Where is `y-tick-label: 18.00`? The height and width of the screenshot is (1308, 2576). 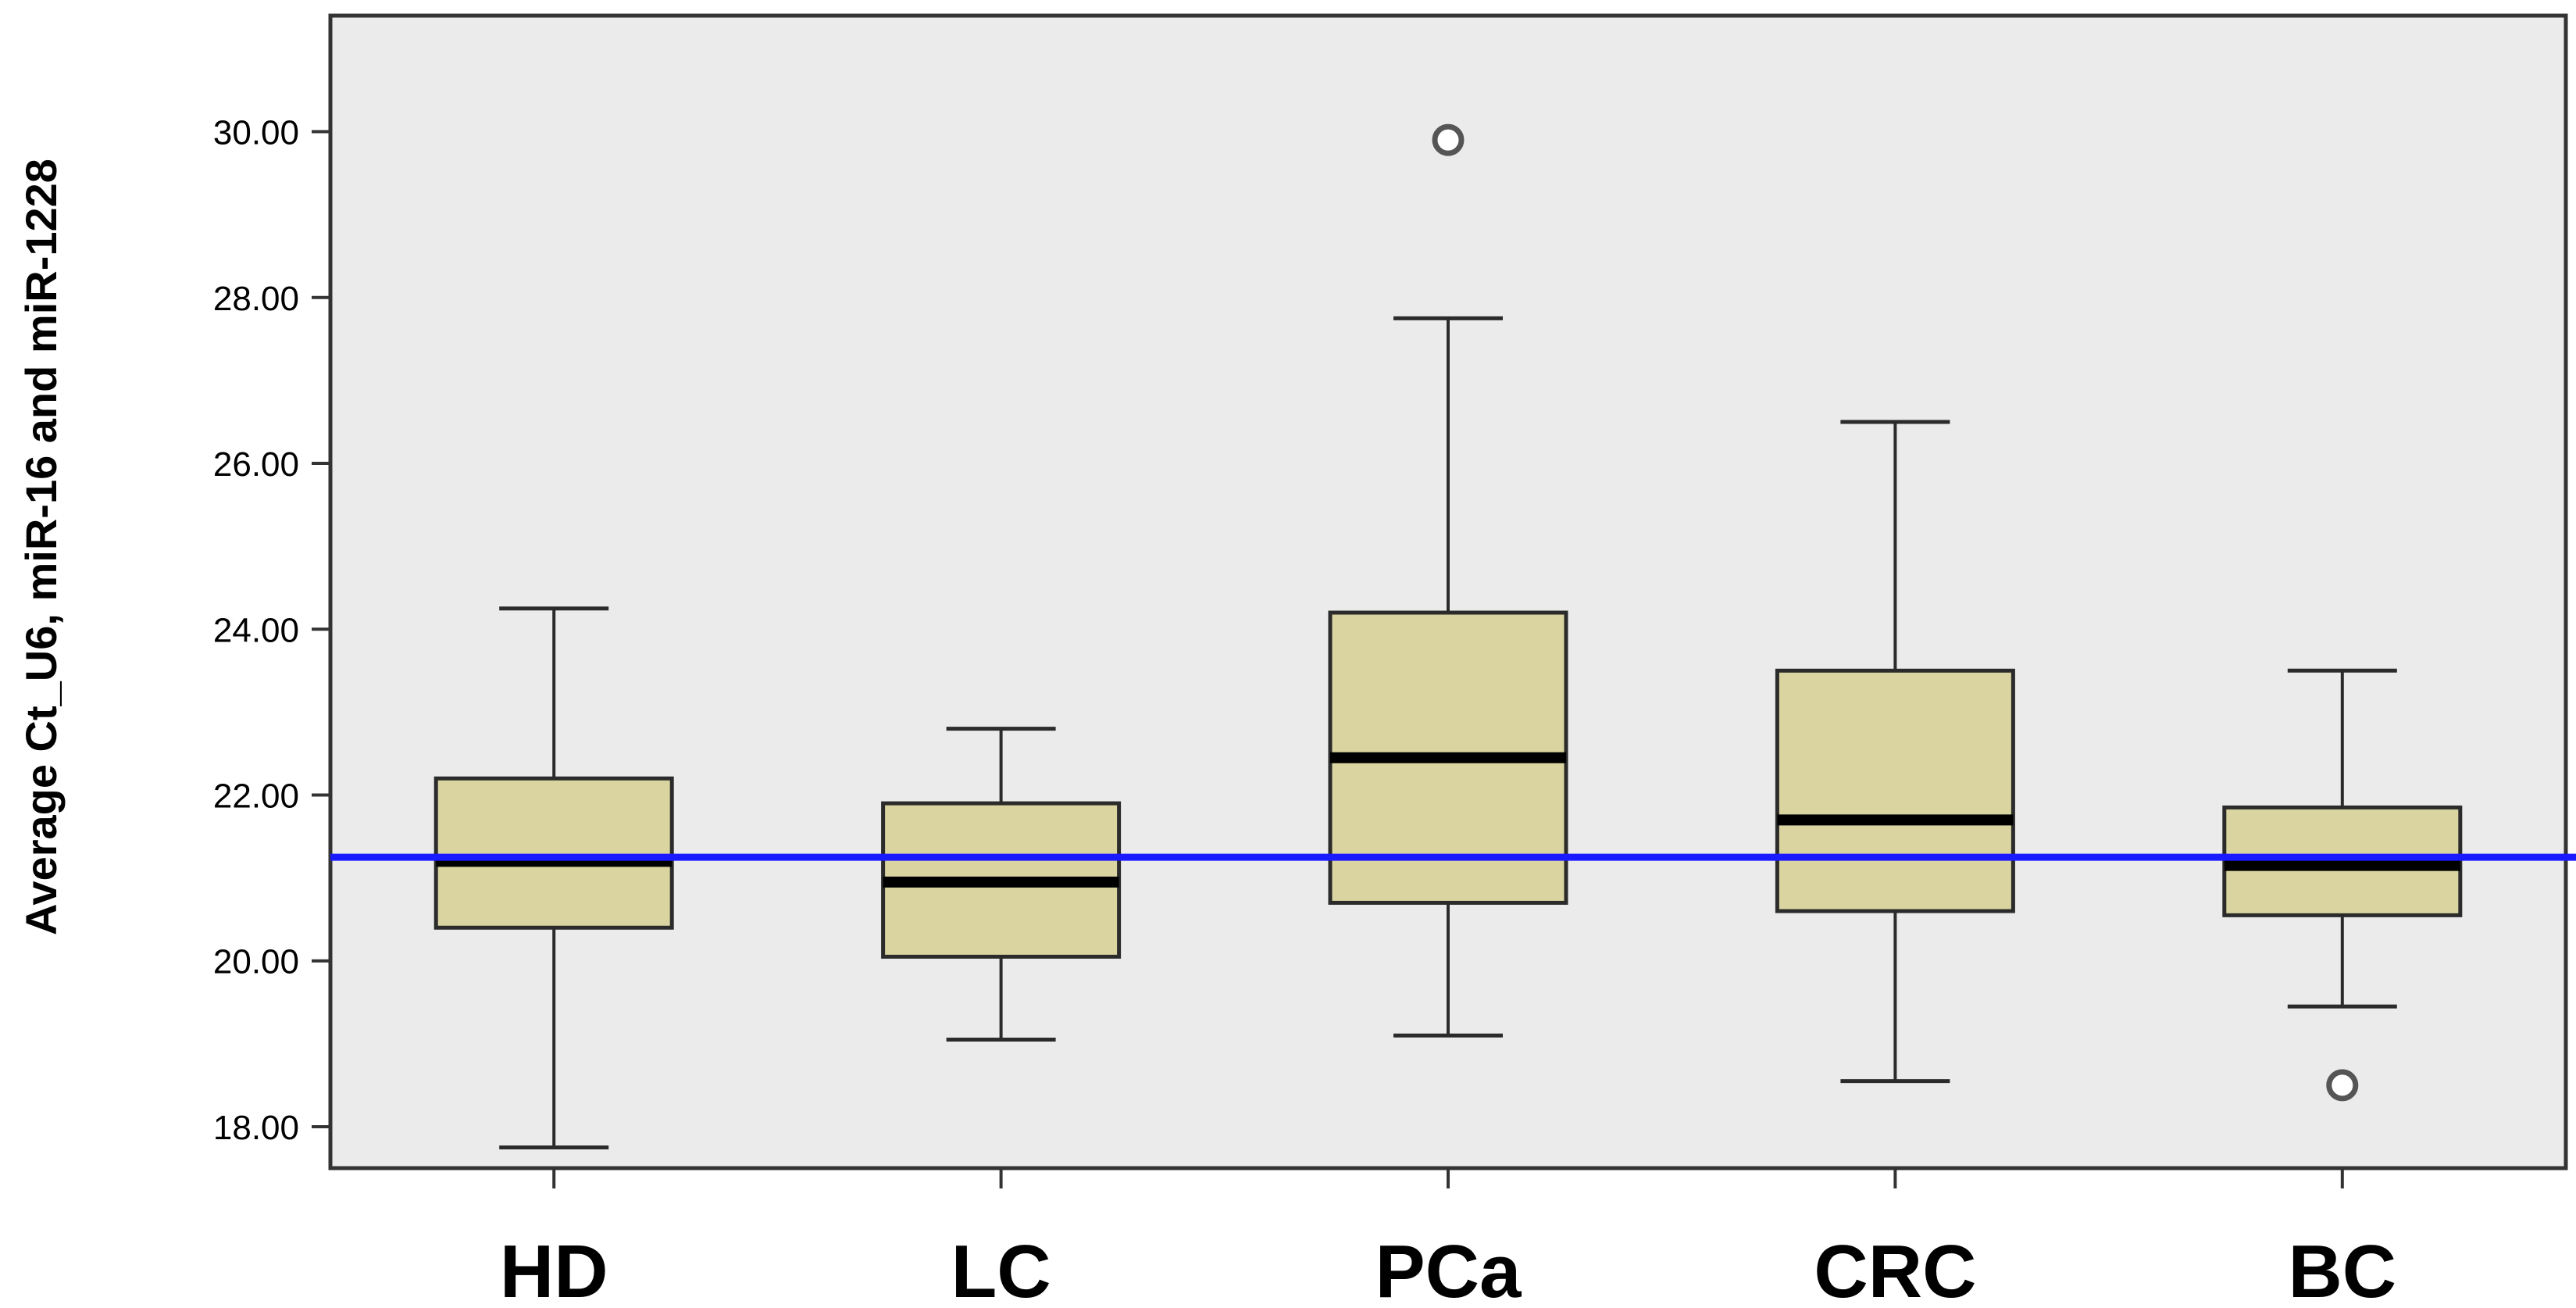
y-tick-label: 18.00 is located at coordinates (256, 1128).